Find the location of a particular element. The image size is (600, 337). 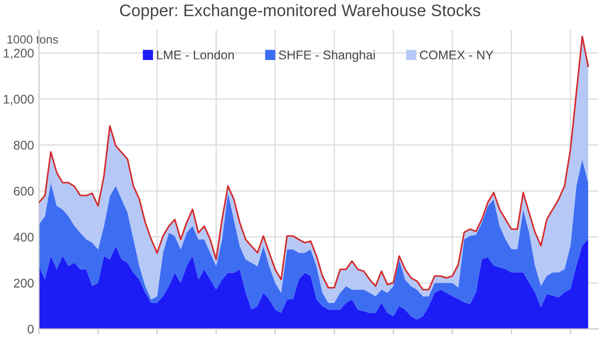

y-tick-label: 600 is located at coordinates (24, 191).